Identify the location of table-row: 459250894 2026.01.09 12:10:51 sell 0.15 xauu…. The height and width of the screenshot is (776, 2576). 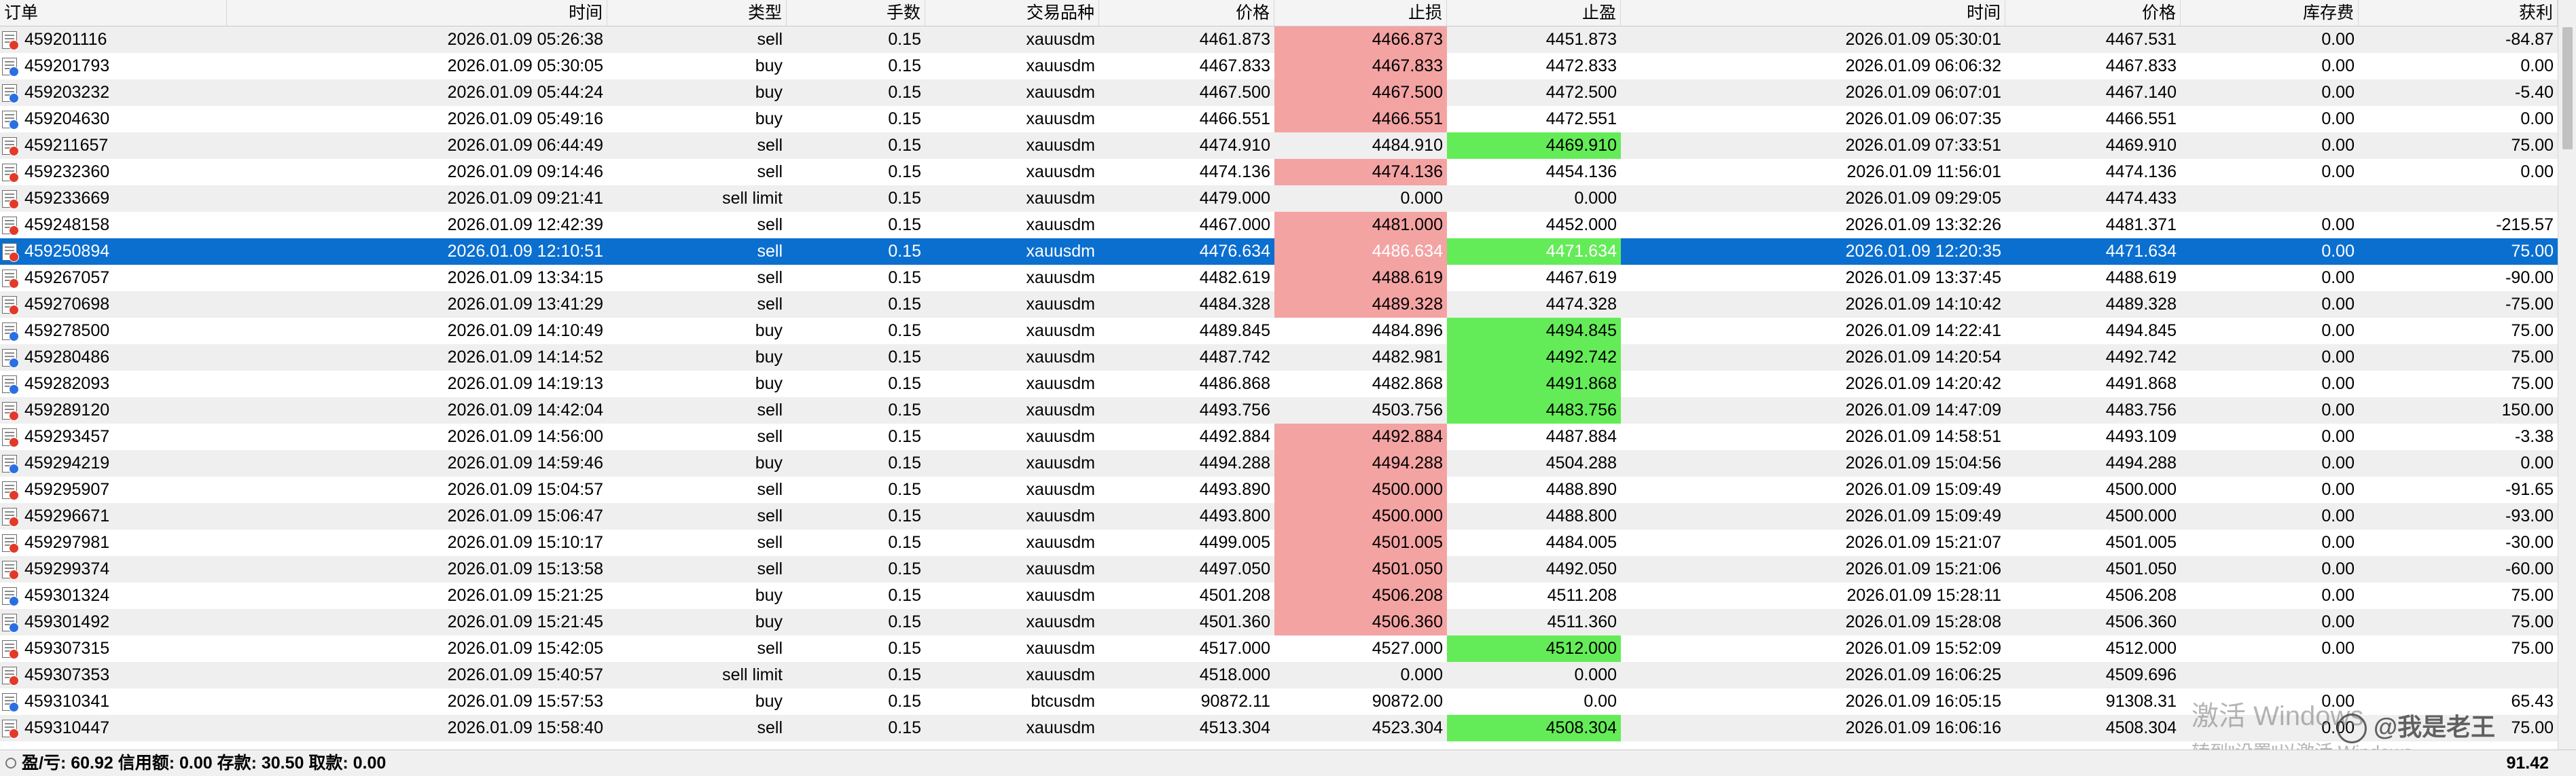
(1279, 251).